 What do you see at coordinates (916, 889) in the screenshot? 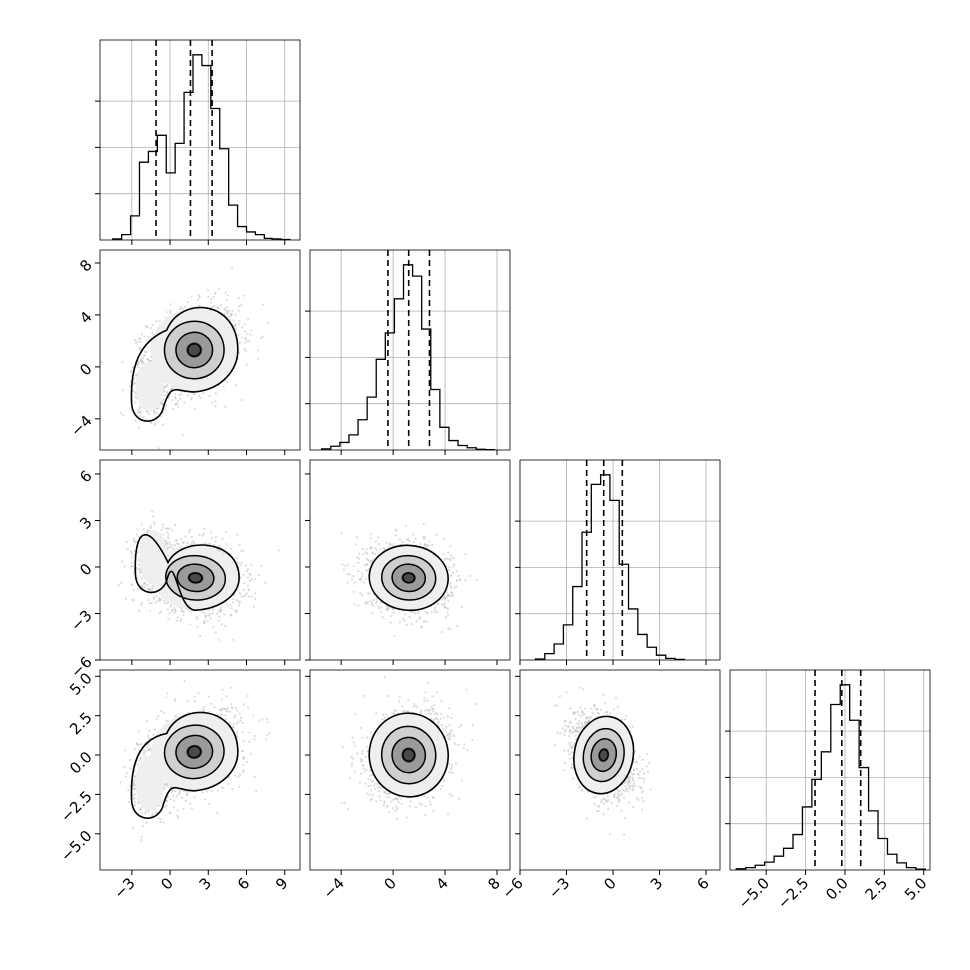
I see `x-tick-label: 5.0` at bounding box center [916, 889].